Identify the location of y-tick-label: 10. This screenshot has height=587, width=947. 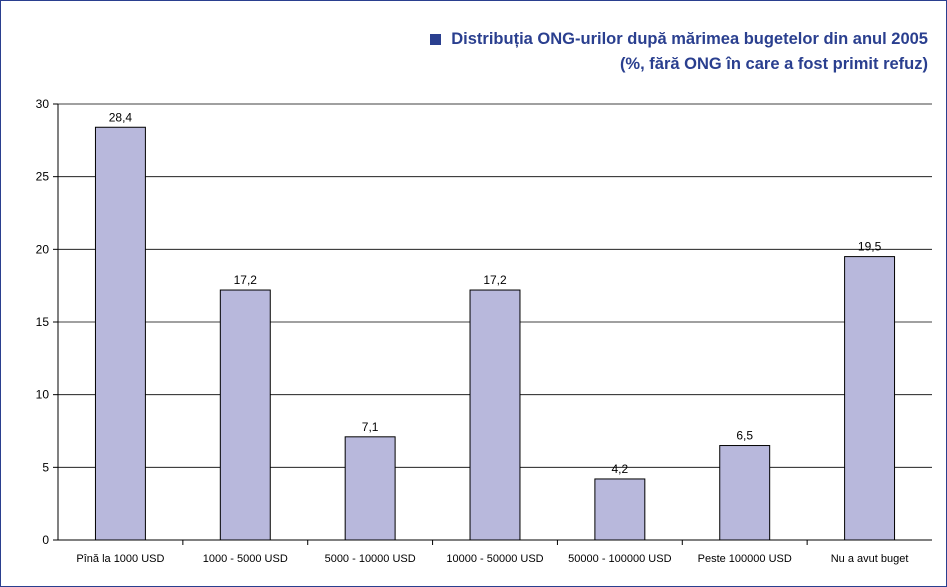
(43, 395).